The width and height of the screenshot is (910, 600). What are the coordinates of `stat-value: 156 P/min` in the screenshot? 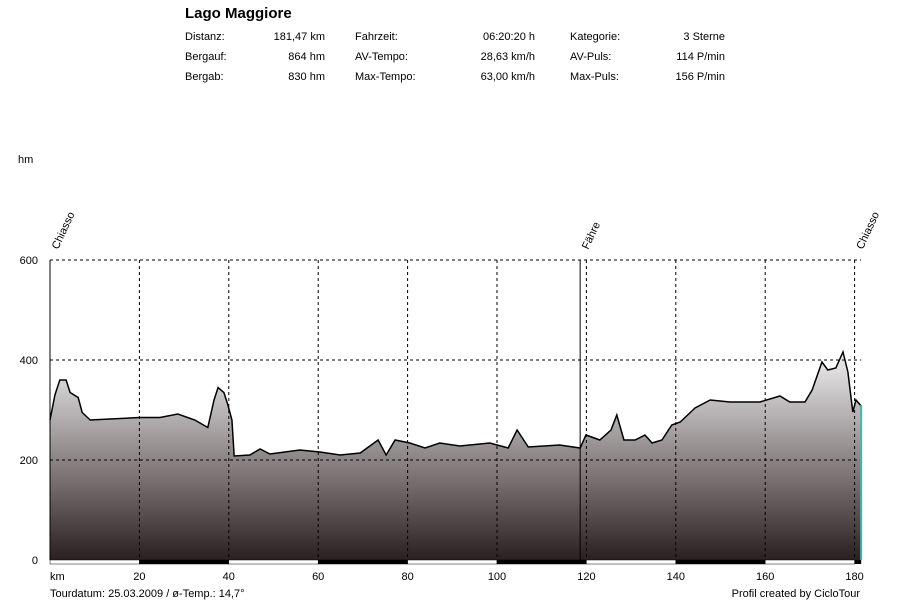 It's located at (700, 77).